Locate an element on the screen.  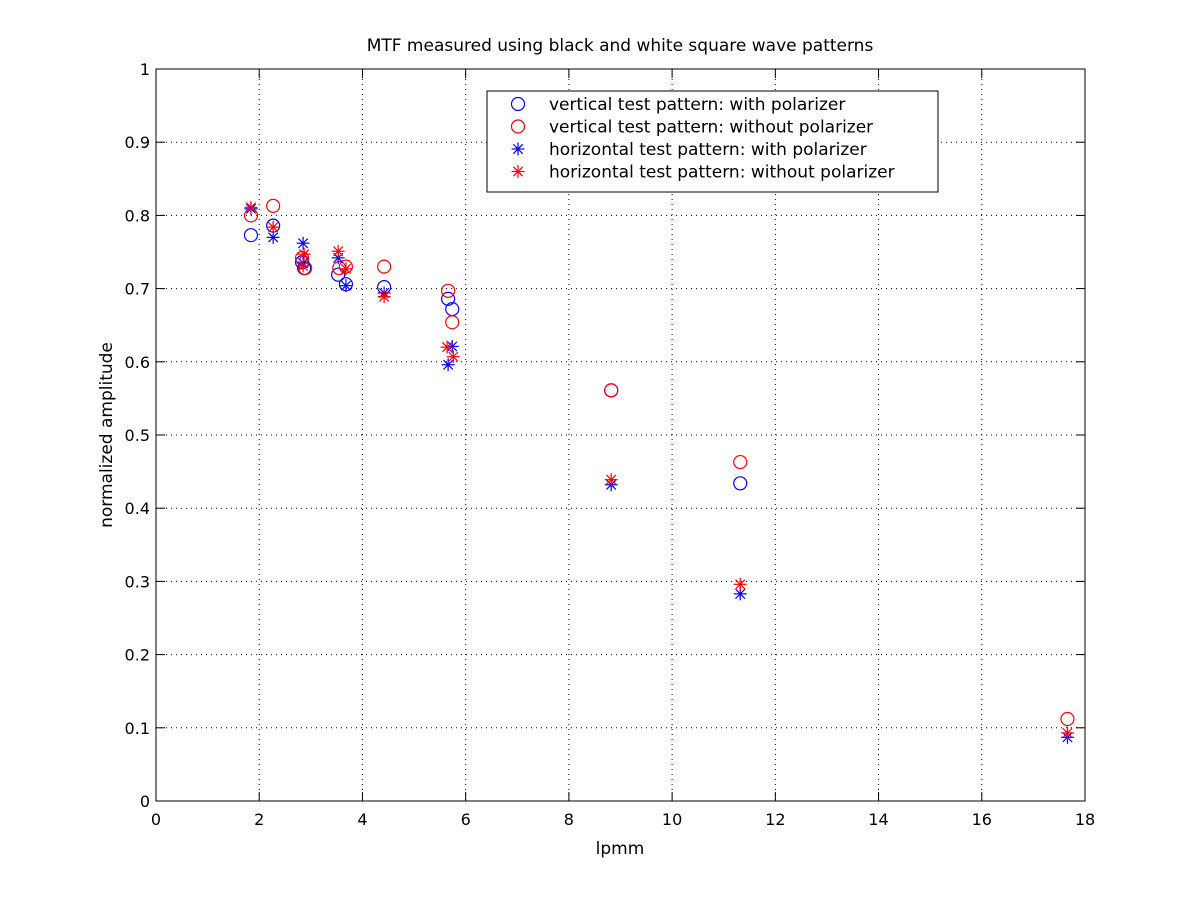
x-tick-label: 6 is located at coordinates (466, 819).